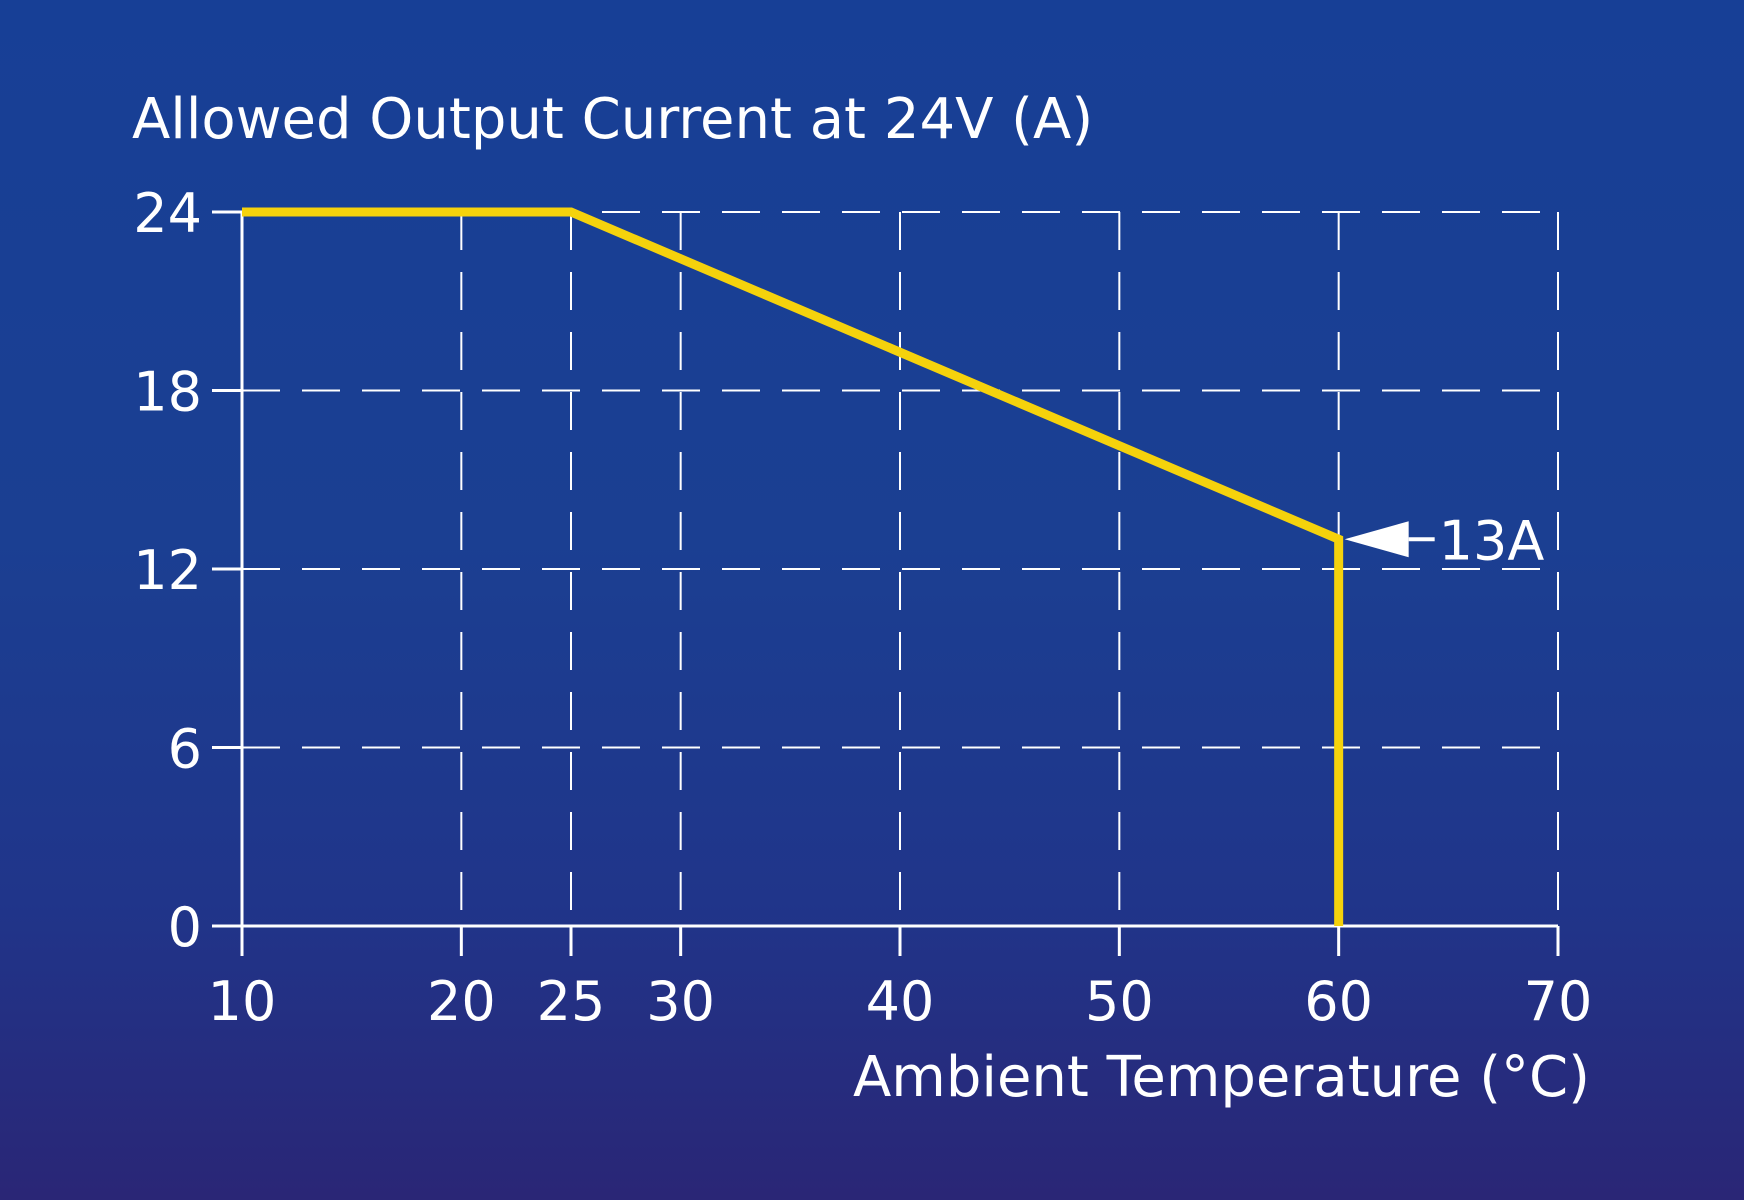 The width and height of the screenshot is (1744, 1200). Describe the element at coordinates (242, 1001) in the screenshot. I see `x-tick-label-10: 10` at that location.